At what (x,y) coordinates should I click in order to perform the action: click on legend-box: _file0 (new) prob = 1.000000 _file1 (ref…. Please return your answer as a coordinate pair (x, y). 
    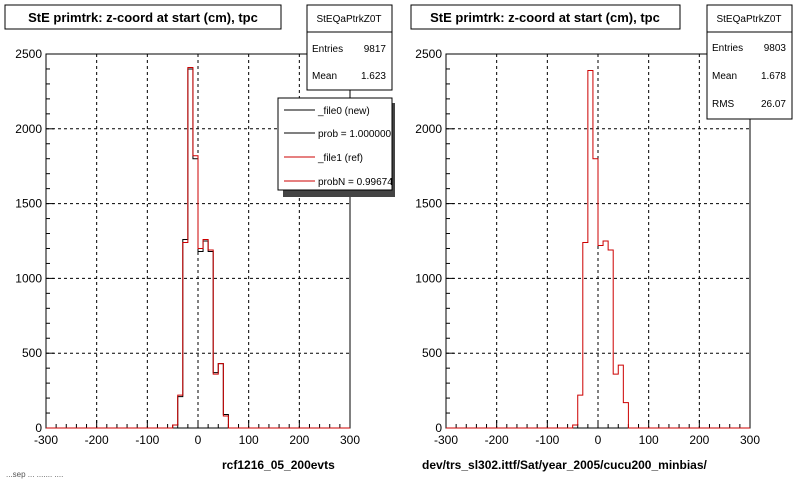
    Looking at the image, I should click on (336, 147).